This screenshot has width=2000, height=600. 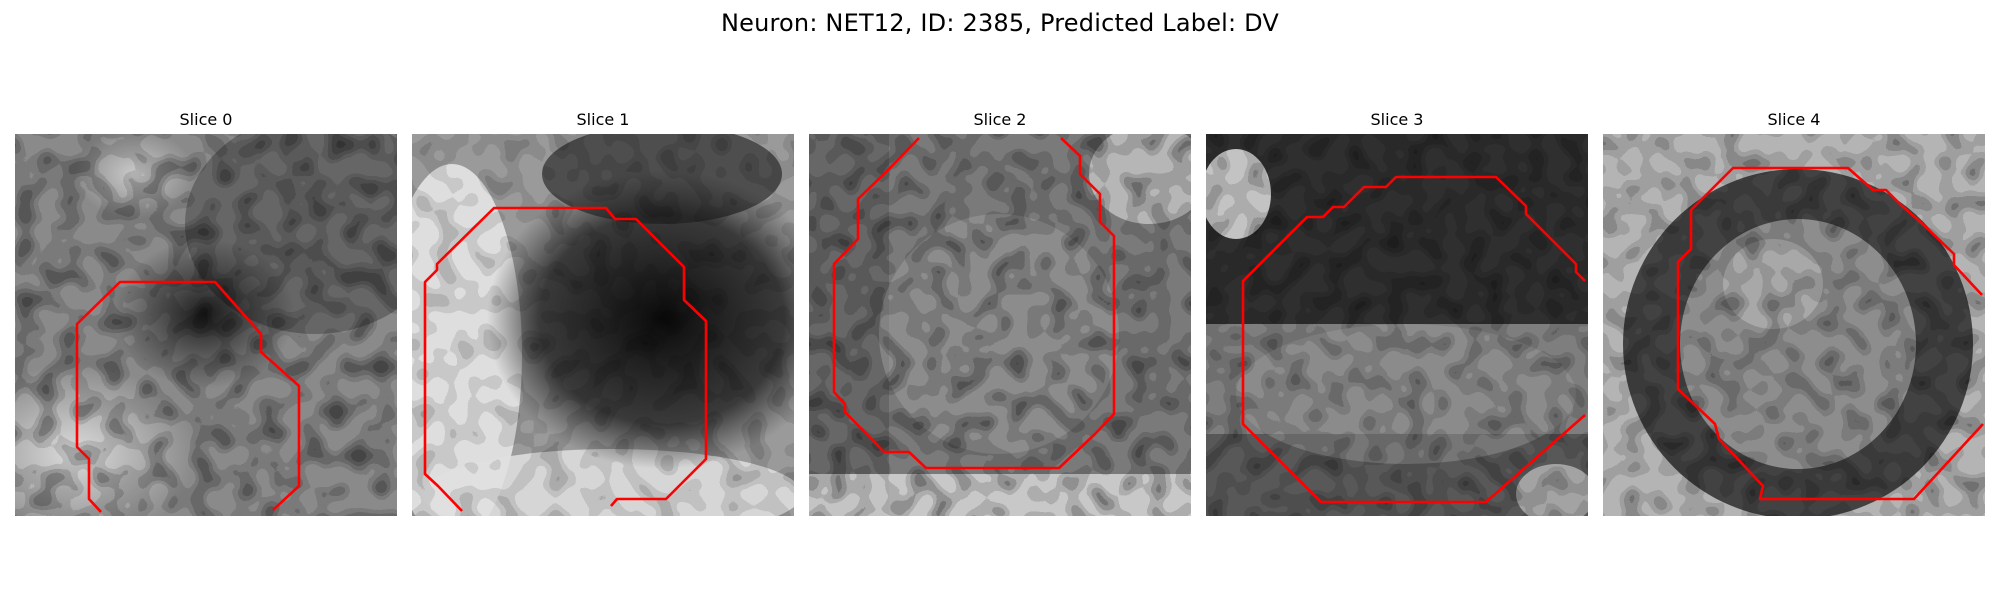 I want to click on slice-title: Slice 4, so click(x=1794, y=119).